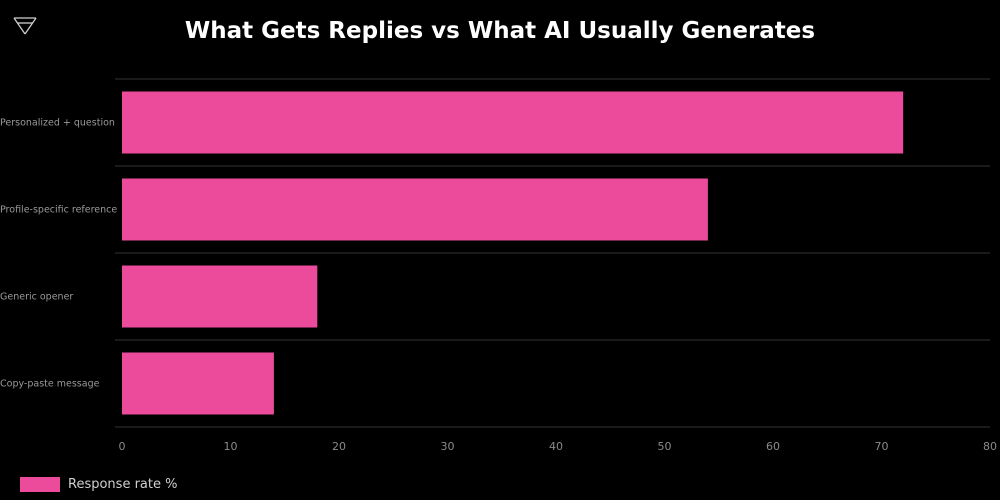 This screenshot has height=500, width=1000. Describe the element at coordinates (122, 446) in the screenshot. I see `x-tick-label: 0` at that location.